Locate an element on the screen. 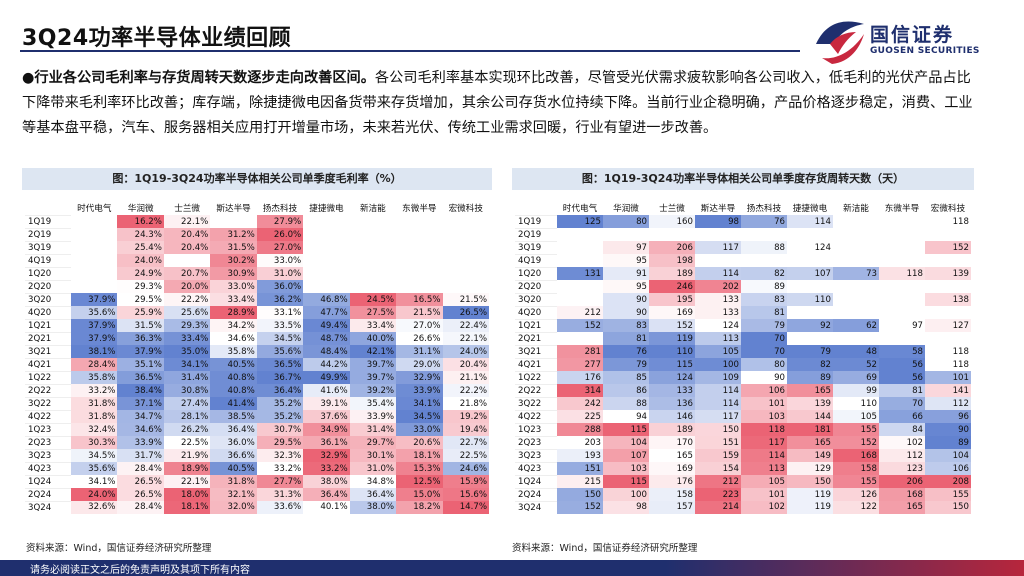 This screenshot has width=1024, height=576. data-cell: 105 is located at coordinates (764, 481).